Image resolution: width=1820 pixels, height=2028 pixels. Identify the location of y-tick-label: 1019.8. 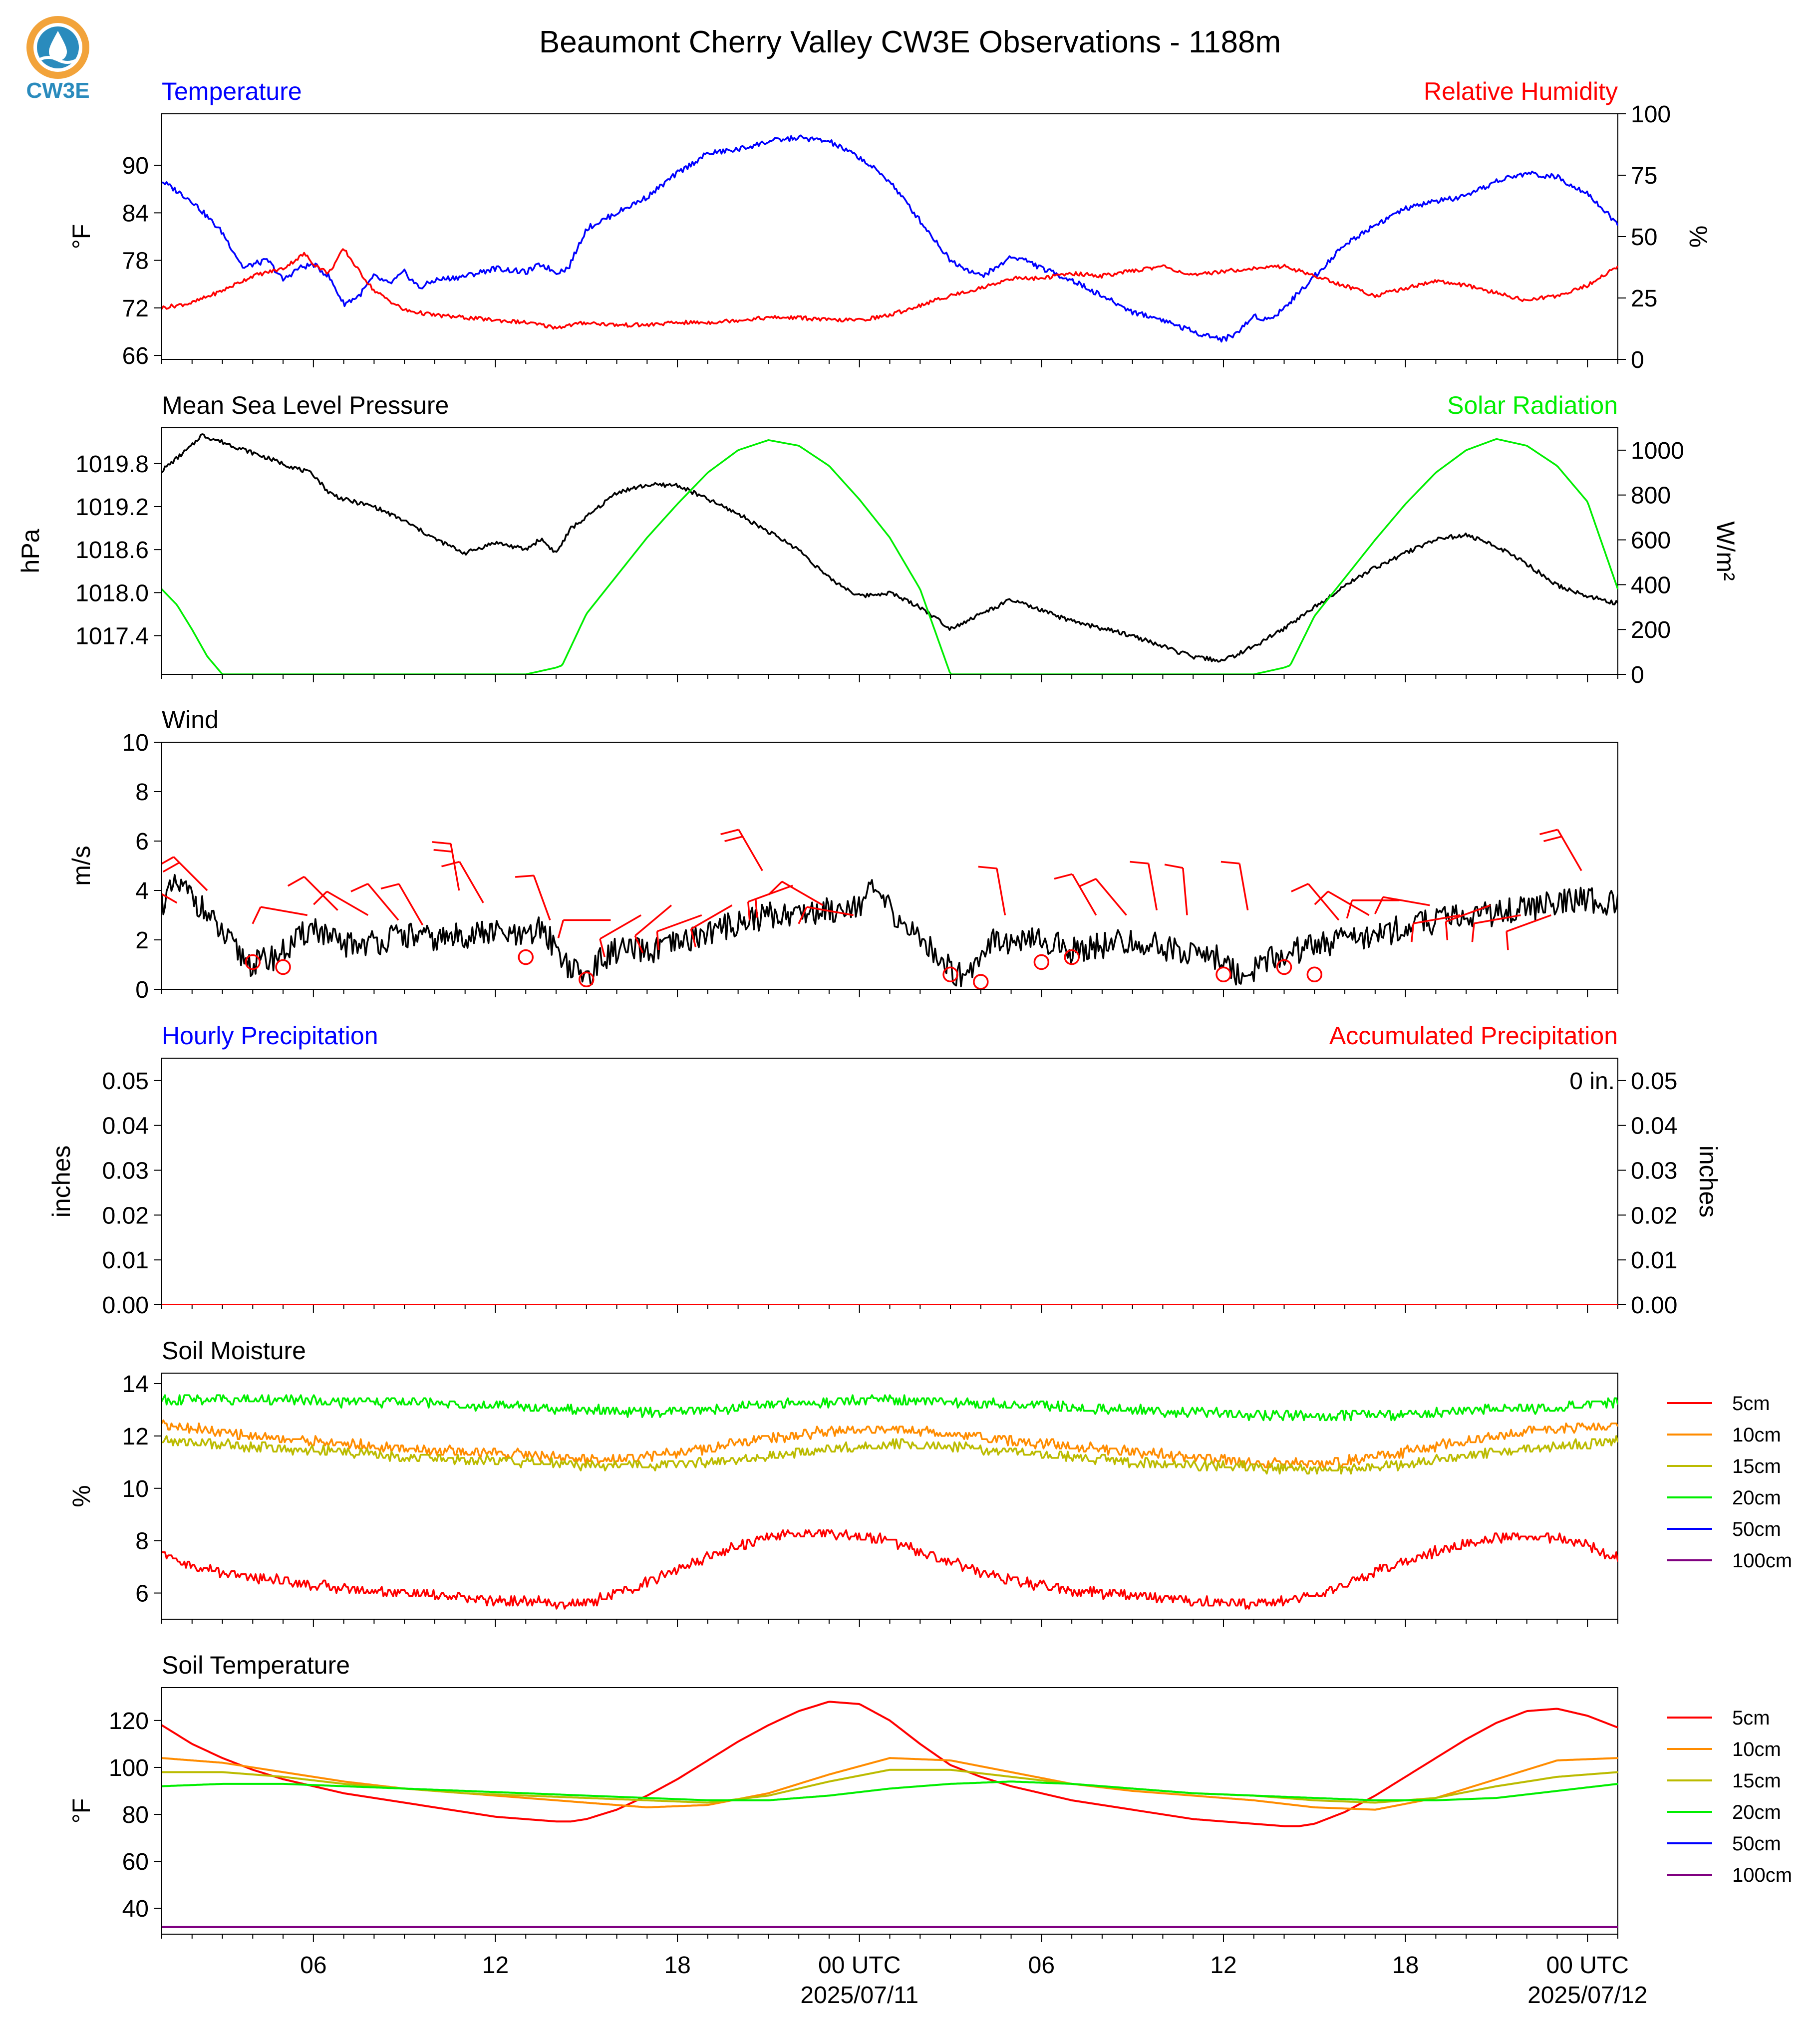
(112, 464).